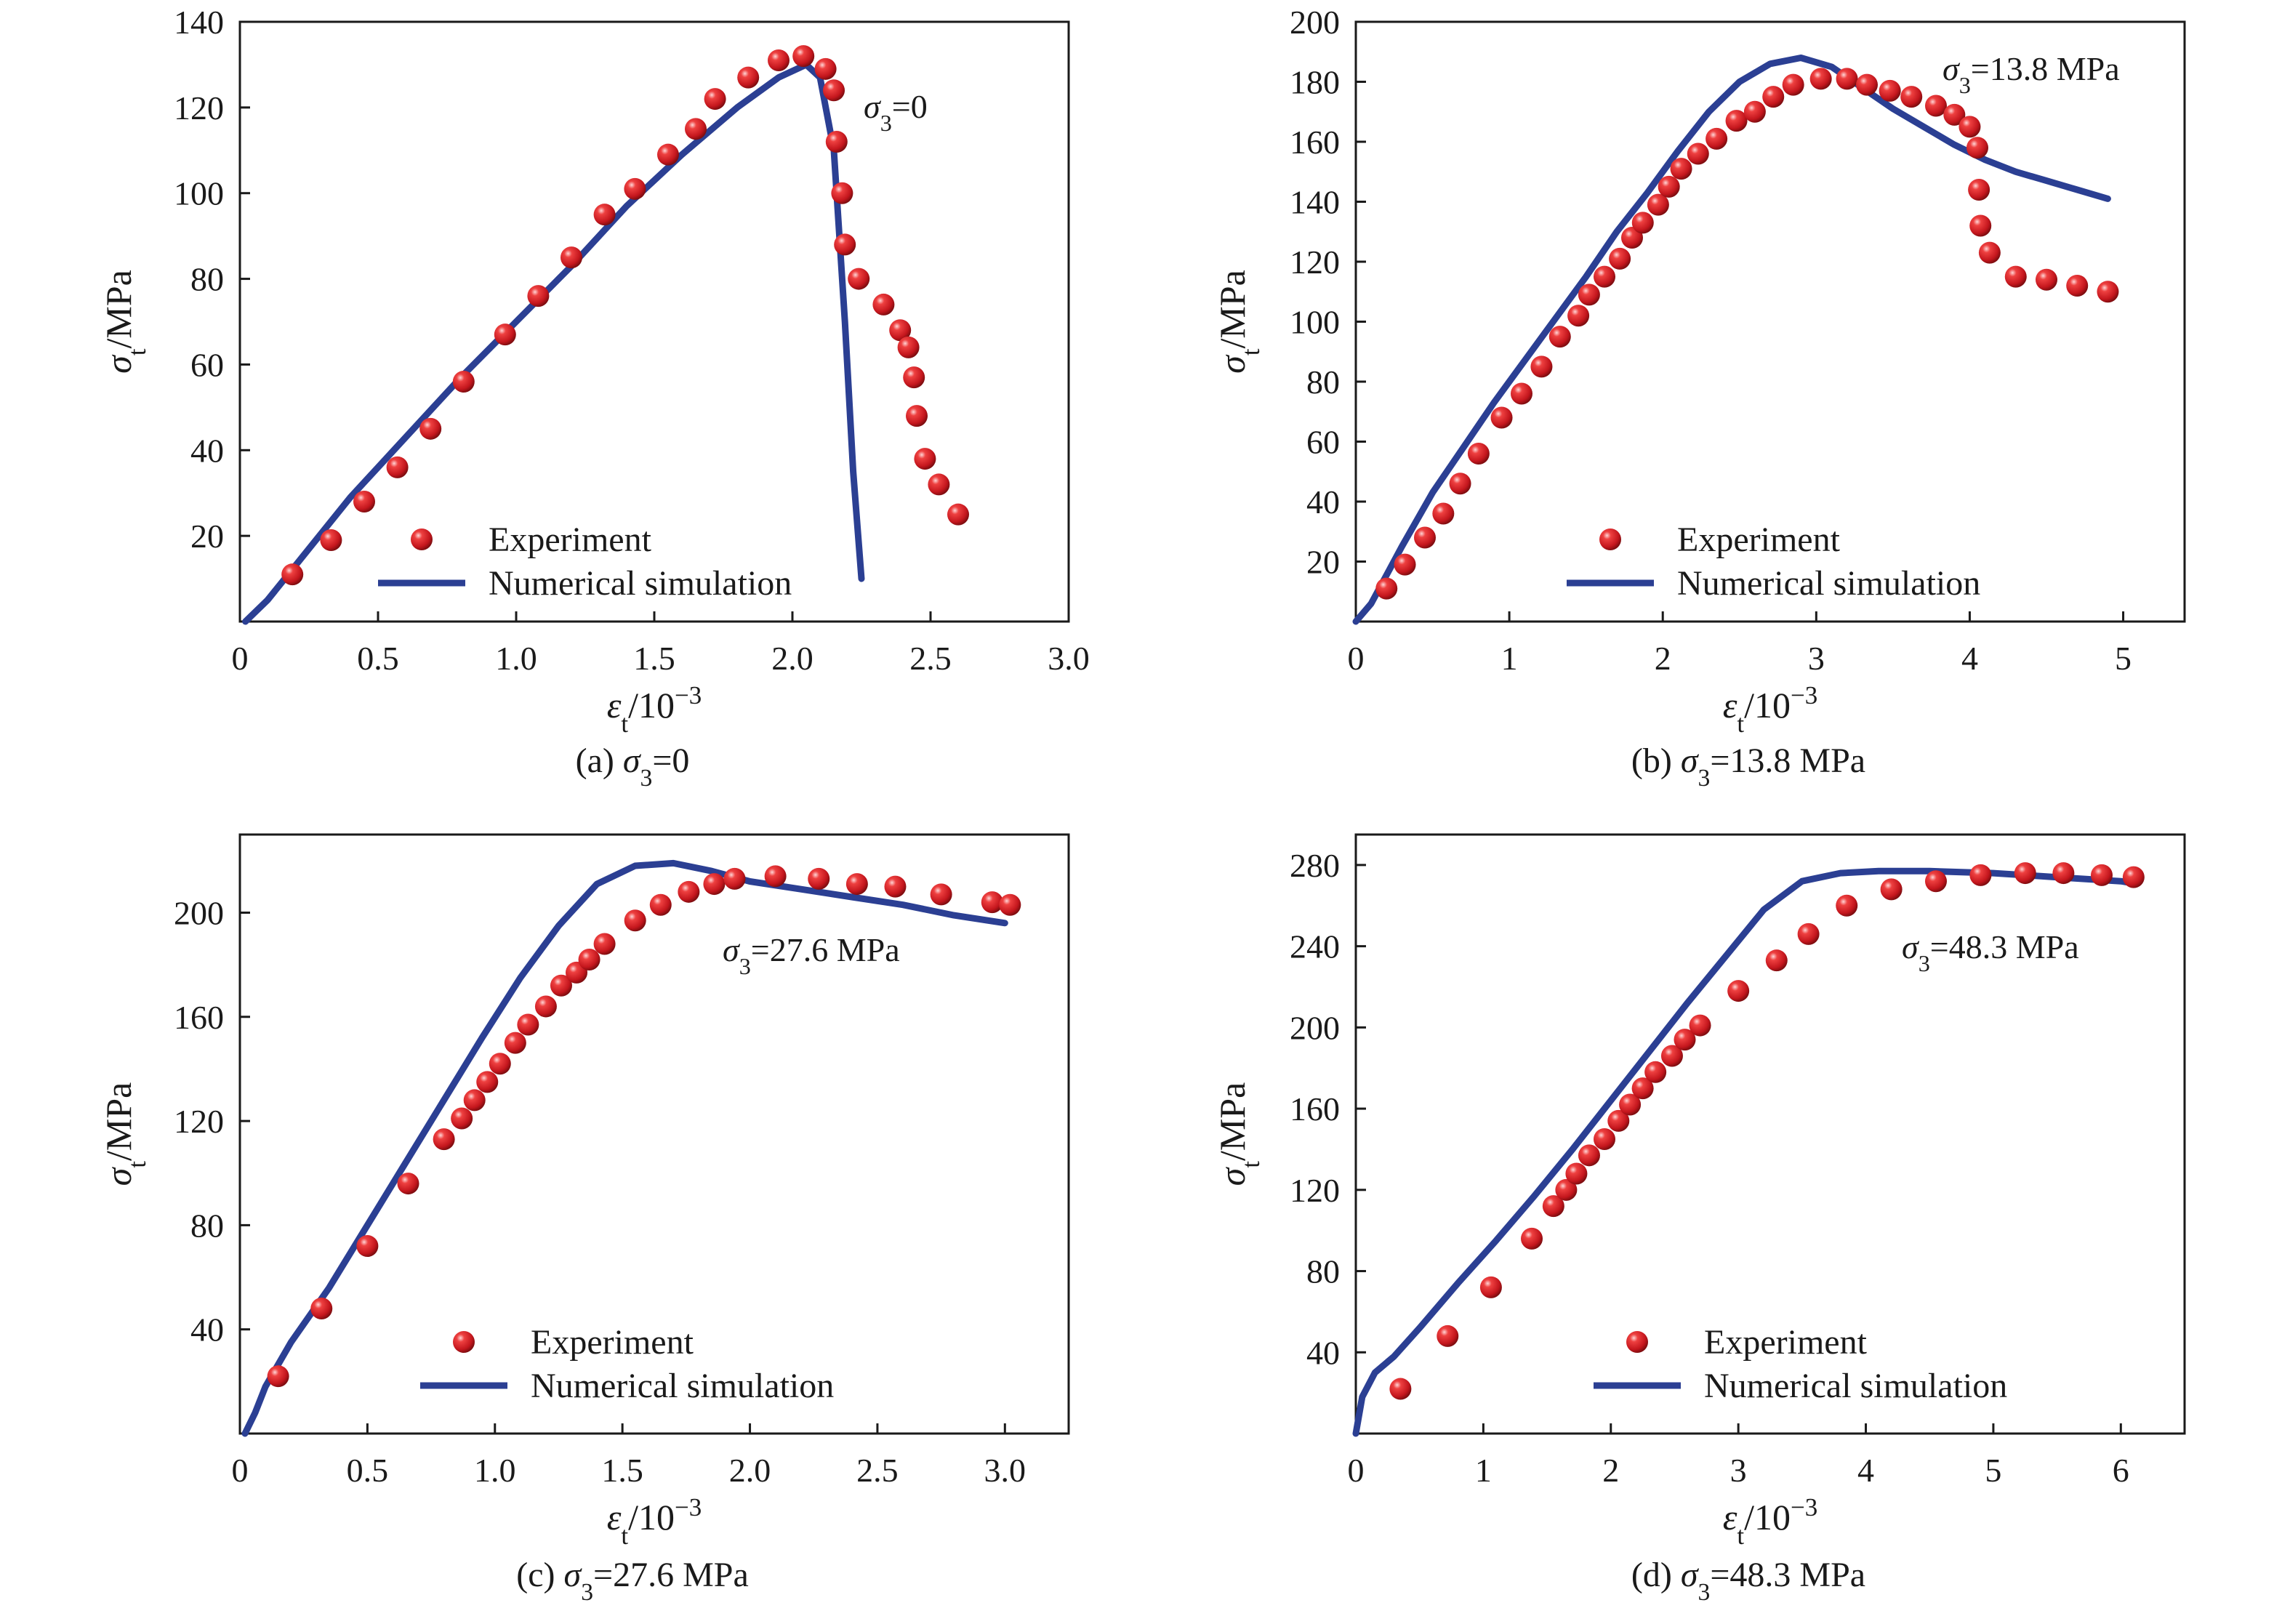 The image size is (2290, 1624). I want to click on x-tick-label: 1, so click(1509, 658).